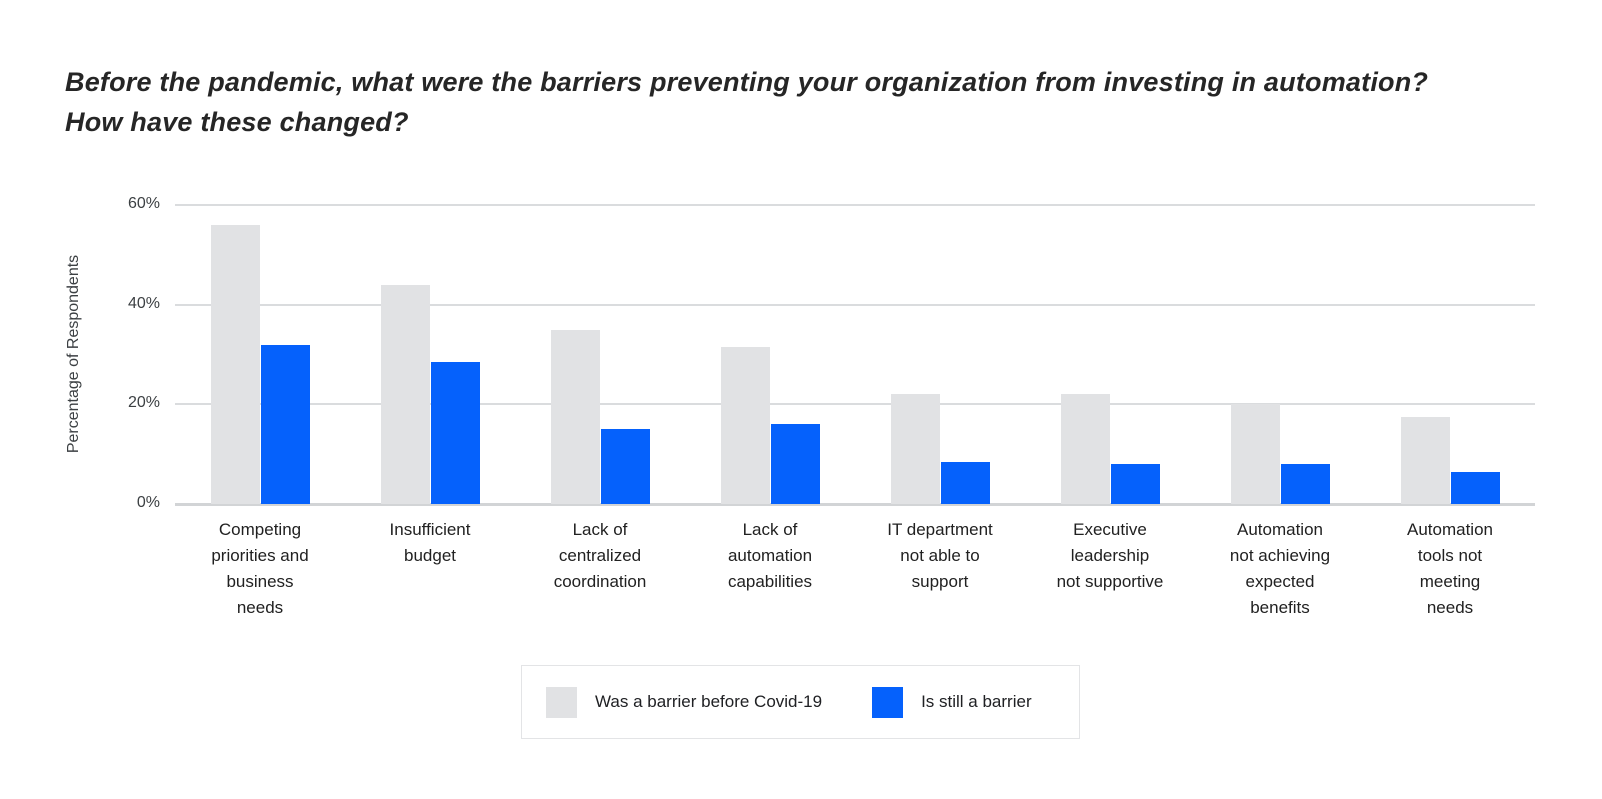 This screenshot has height=799, width=1602. What do you see at coordinates (1280, 581) in the screenshot?
I see `x-label-line: expected` at bounding box center [1280, 581].